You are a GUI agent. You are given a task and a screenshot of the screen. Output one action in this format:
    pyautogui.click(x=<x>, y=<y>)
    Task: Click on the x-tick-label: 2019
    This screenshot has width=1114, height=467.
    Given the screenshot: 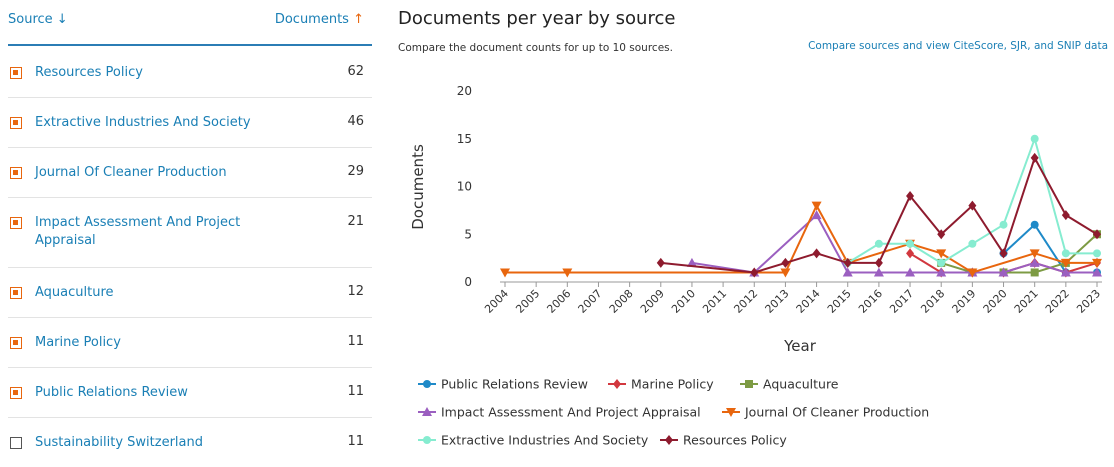 What is the action you would take?
    pyautogui.click(x=963, y=301)
    